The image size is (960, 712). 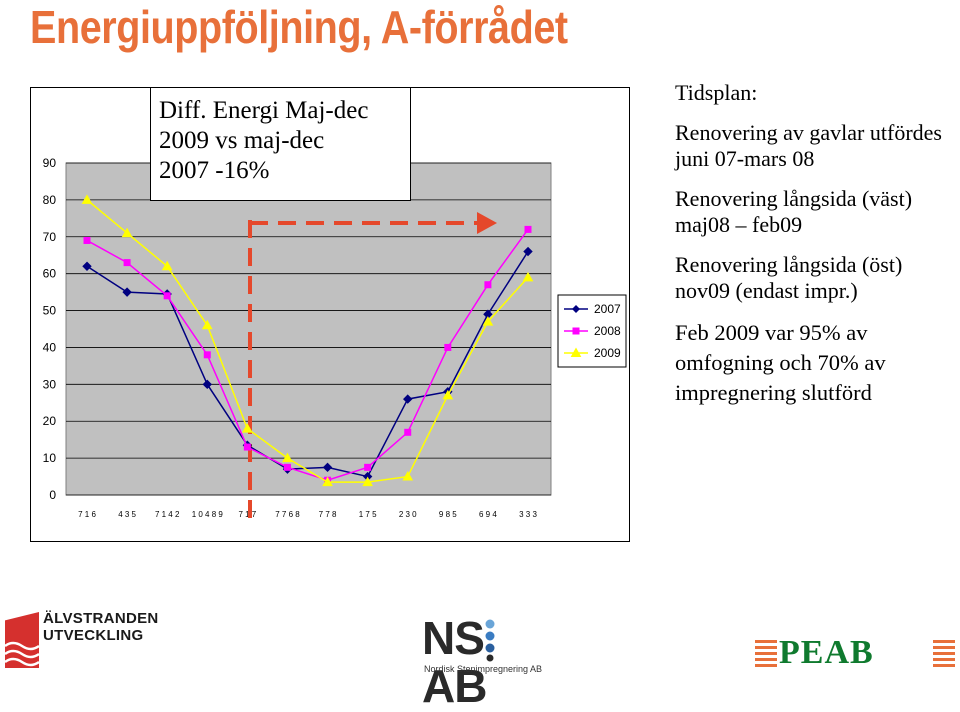 What do you see at coordinates (794, 211) in the screenshot?
I see `schedule-west-side: Renovering långsida (väst) maj08 – feb09` at bounding box center [794, 211].